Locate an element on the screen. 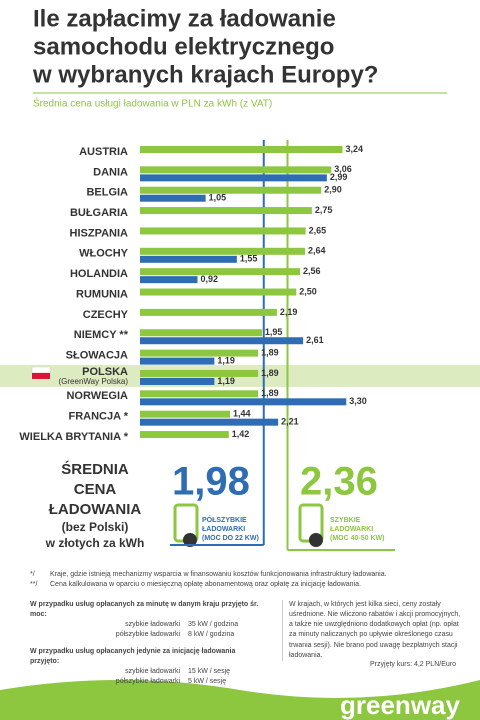 The height and width of the screenshot is (720, 480). assumption-row: szybkie ładowarki 15 kW / sesję is located at coordinates (147, 672).